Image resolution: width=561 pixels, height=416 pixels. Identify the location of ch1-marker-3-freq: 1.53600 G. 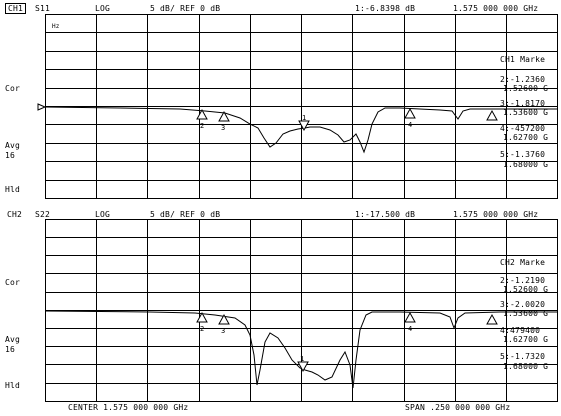
(526, 112).